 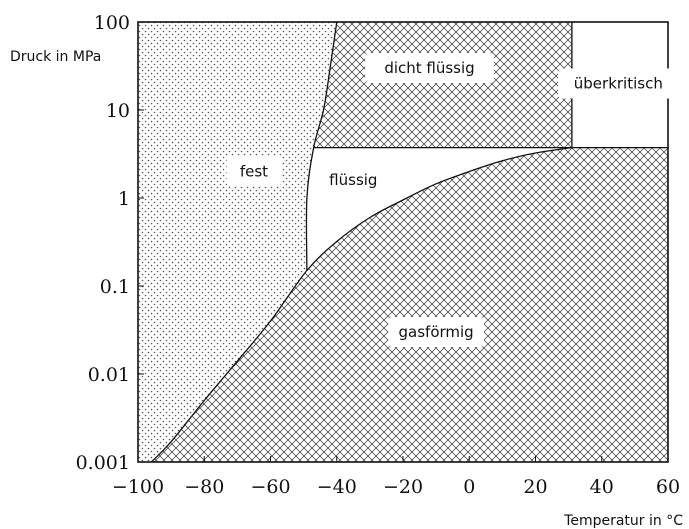 I want to click on x-tick-label: 0, so click(x=469, y=487).